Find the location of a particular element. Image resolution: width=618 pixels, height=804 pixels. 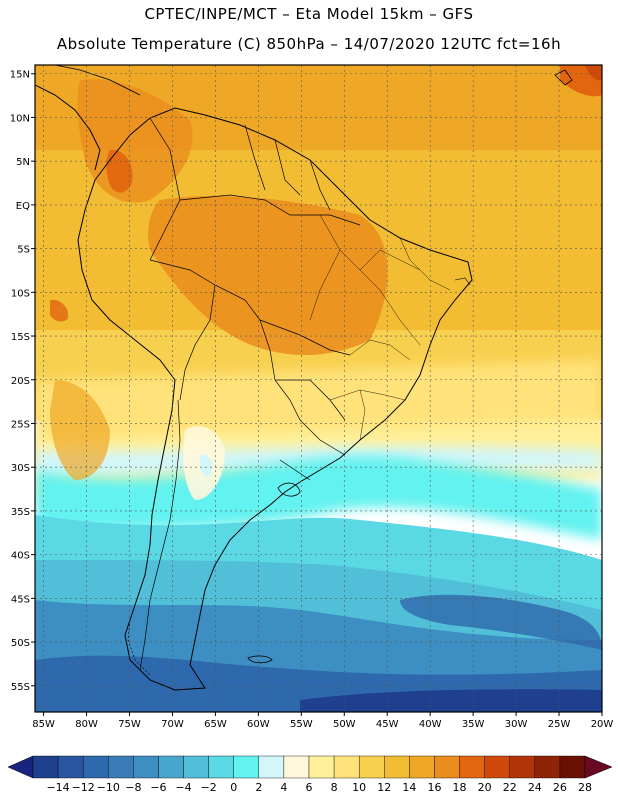

lon-tick-label: 40W is located at coordinates (430, 724).